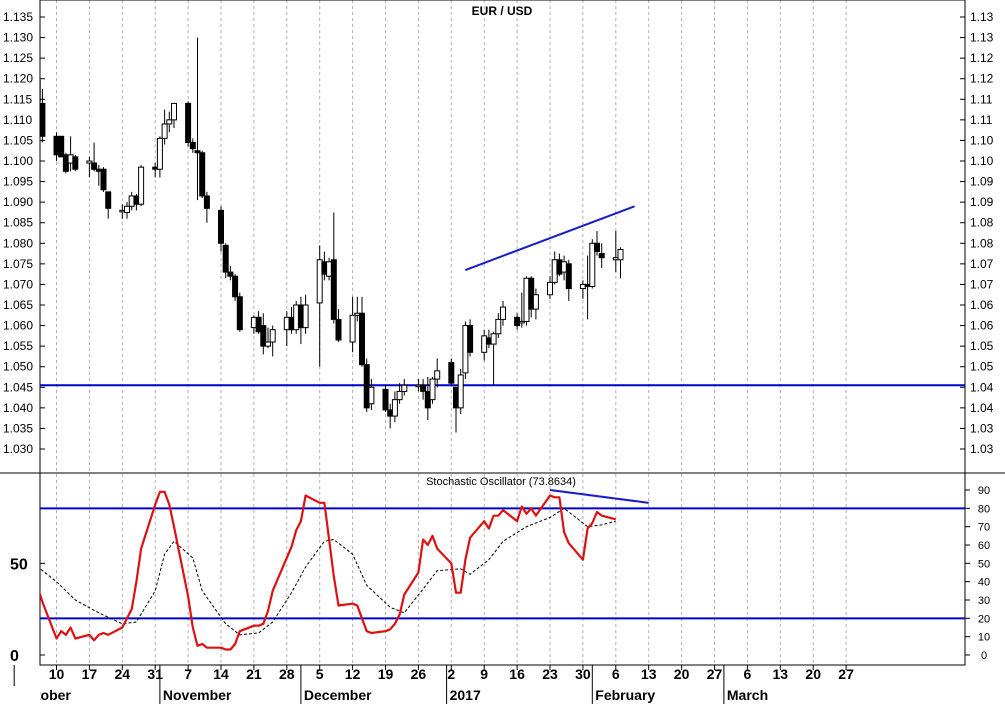 The image size is (1005, 704). I want to click on chart-title: EUR / USD, so click(502, 11).